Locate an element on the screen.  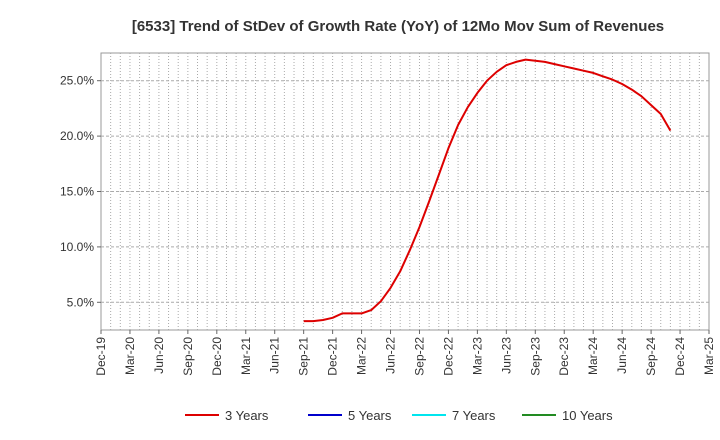
y-tick-label: 20.0% is located at coordinates (77, 136).